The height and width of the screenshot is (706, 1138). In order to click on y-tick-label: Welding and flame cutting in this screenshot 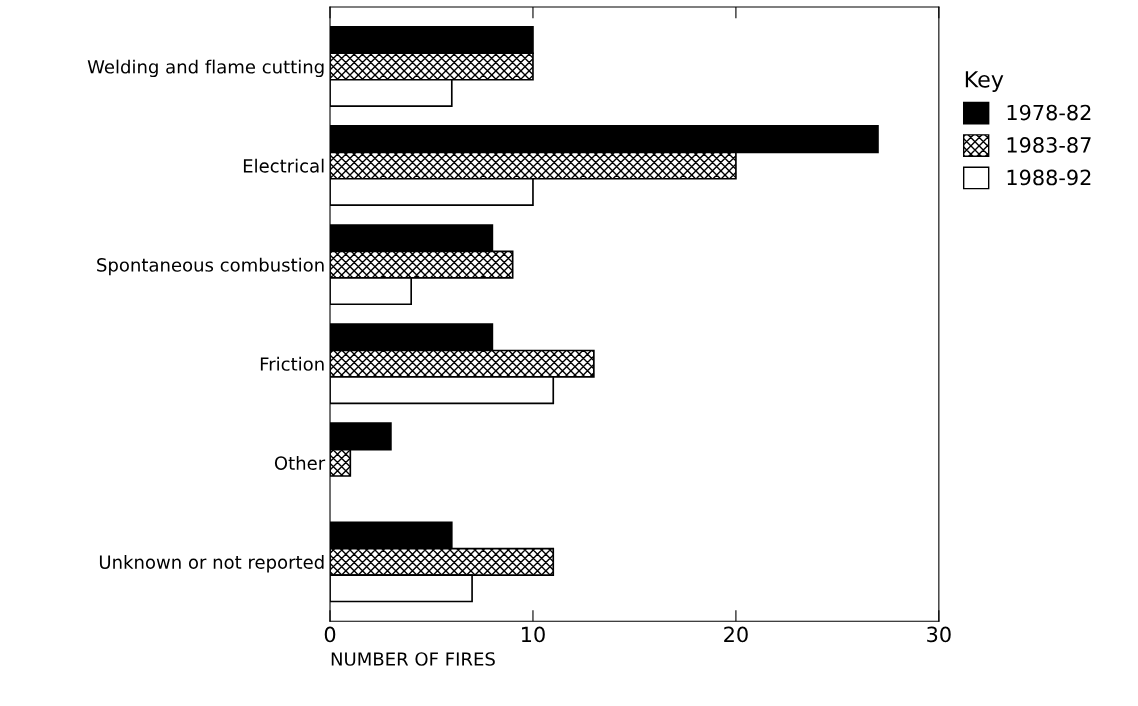, I will do `click(205, 68)`.